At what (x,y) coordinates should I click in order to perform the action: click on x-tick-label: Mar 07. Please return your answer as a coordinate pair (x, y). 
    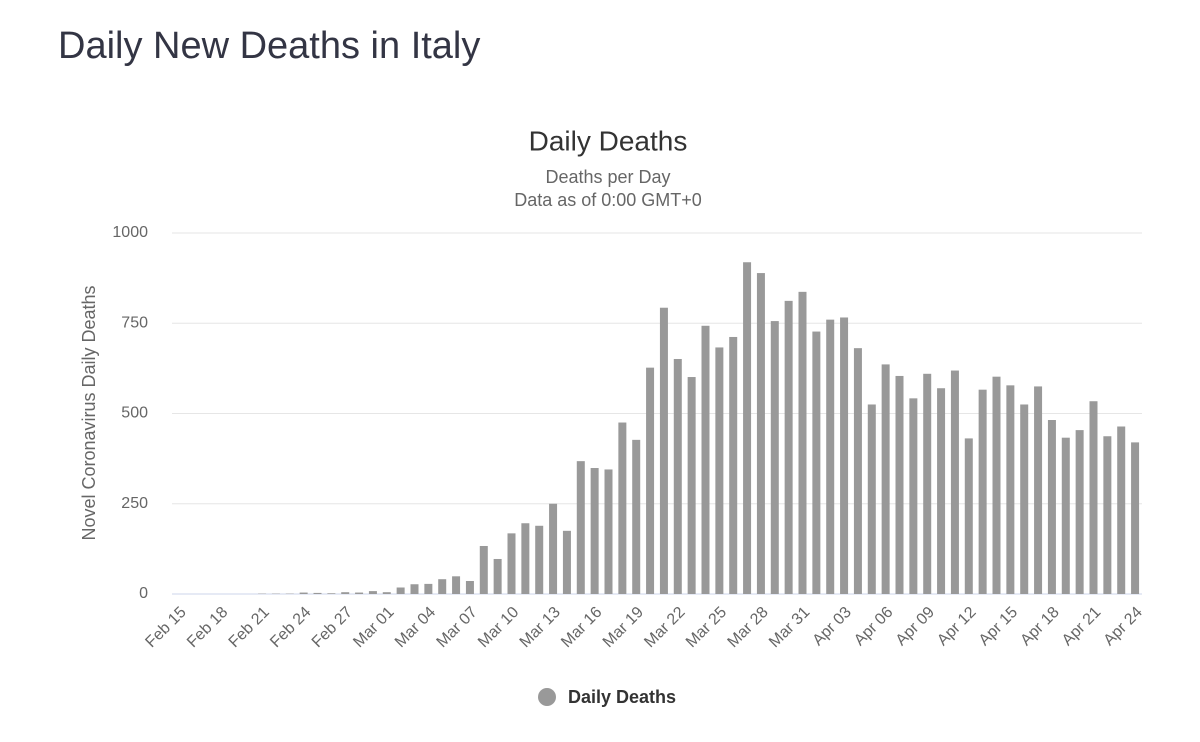
    Looking at the image, I should click on (457, 627).